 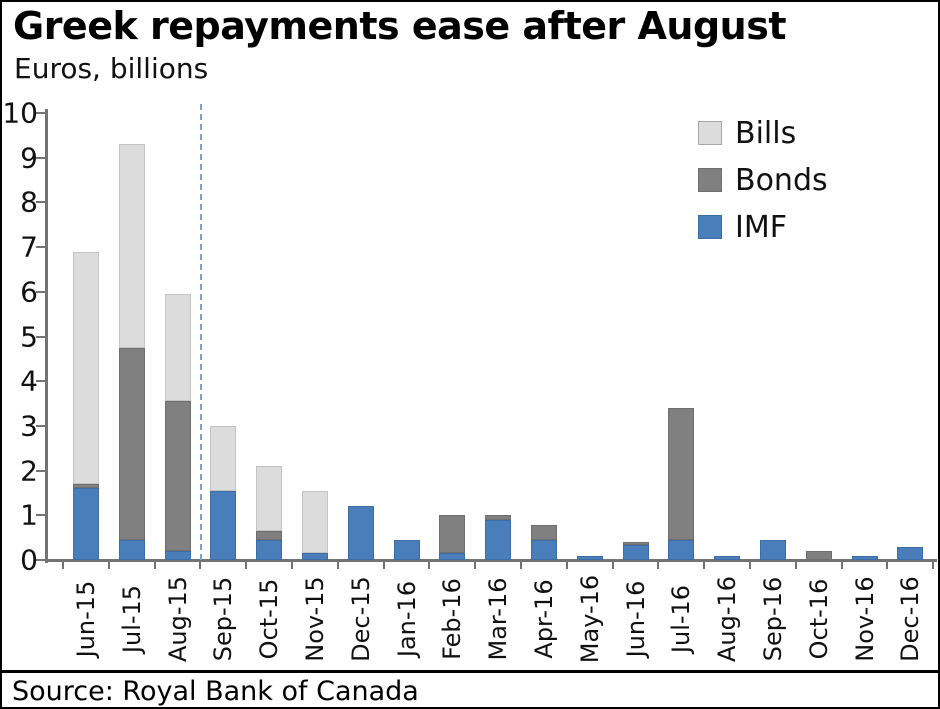 I want to click on x-axis-category-label: Jan-16, so click(x=406, y=619).